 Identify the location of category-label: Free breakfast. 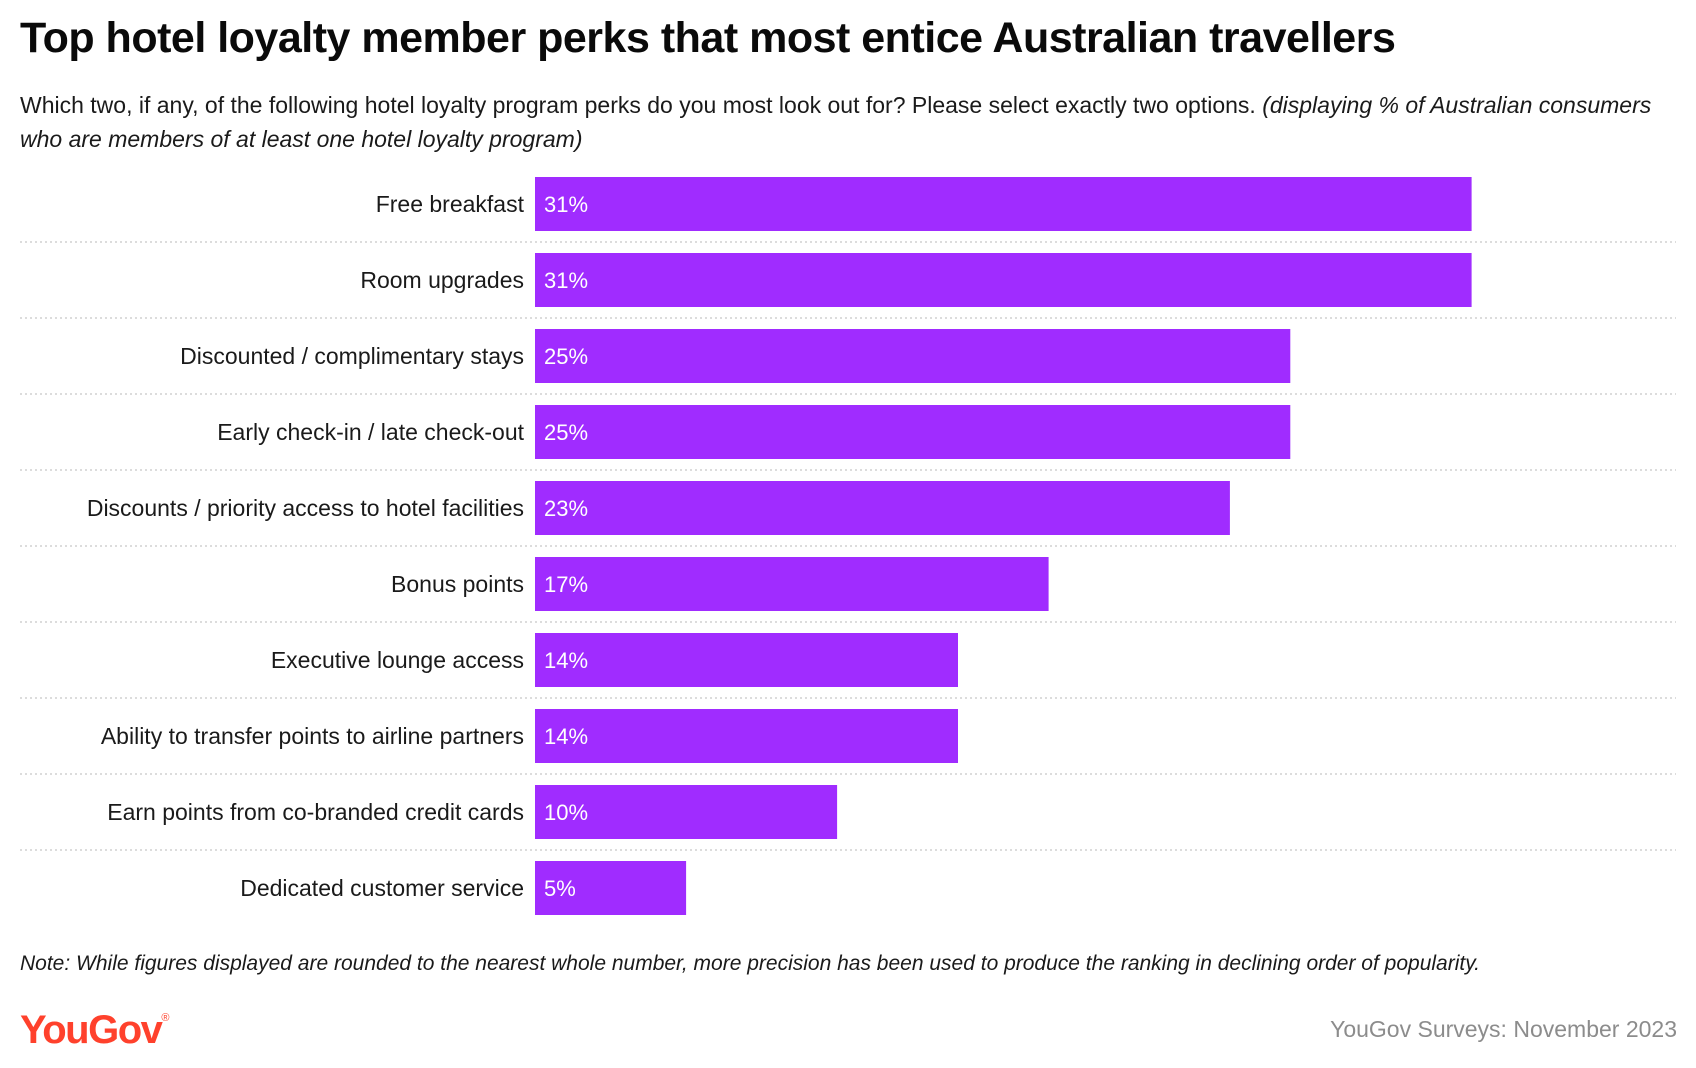
(450, 204).